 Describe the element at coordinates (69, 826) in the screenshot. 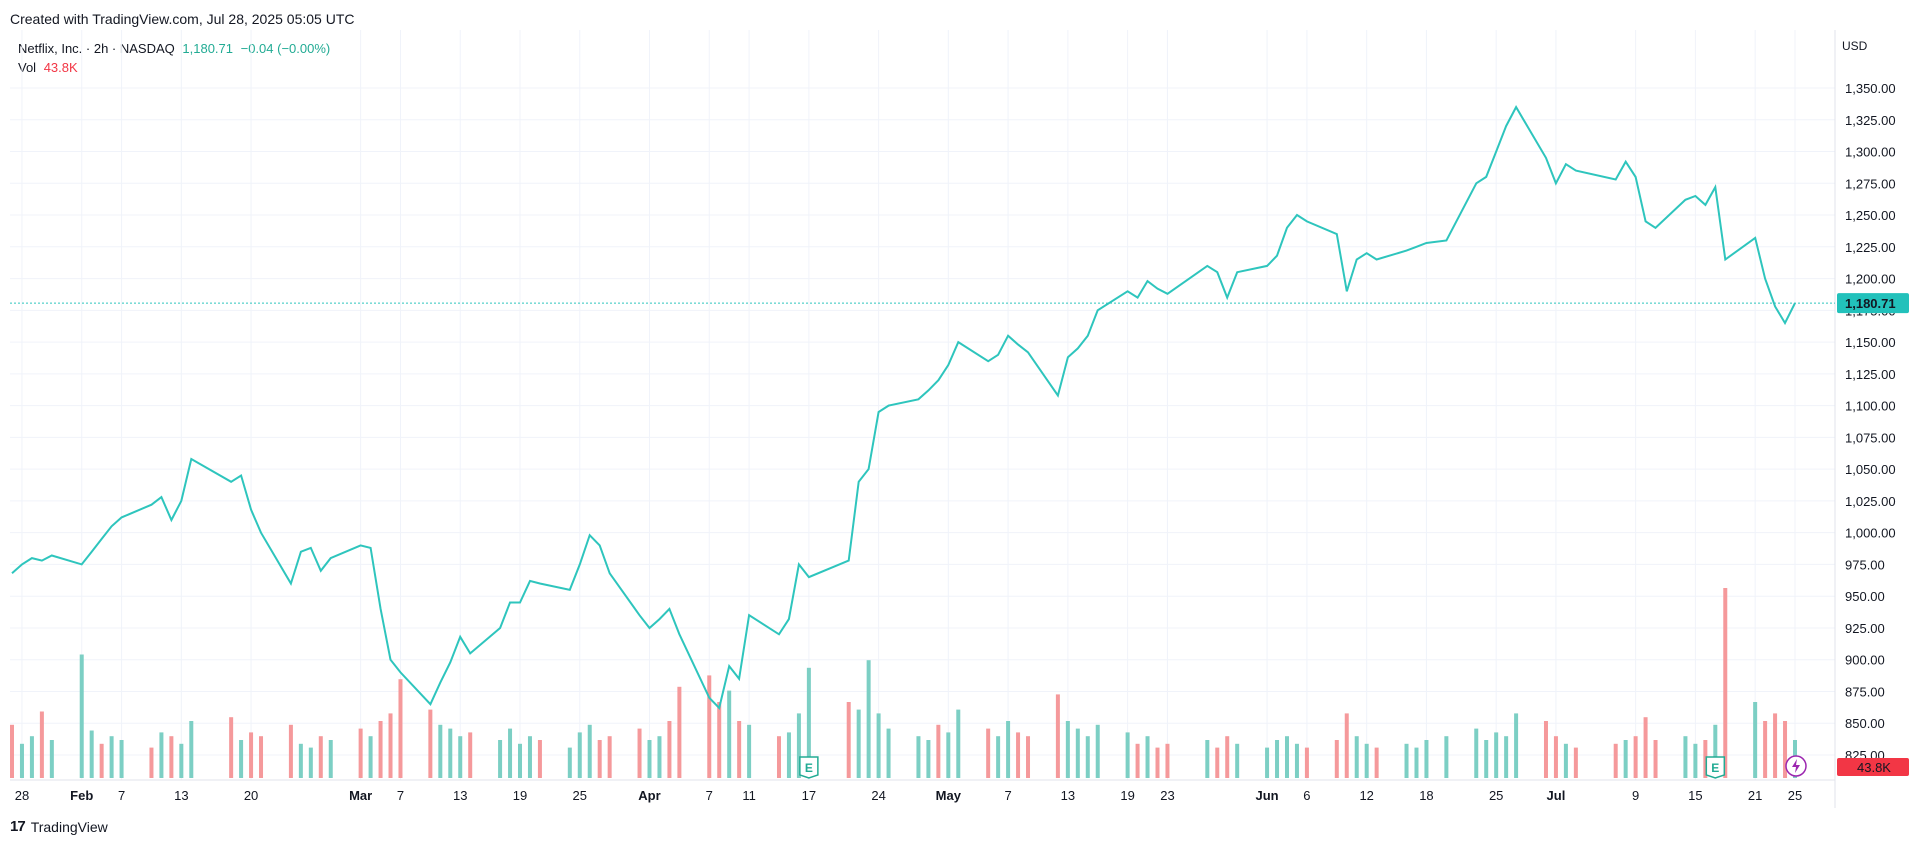

I see `footer-brand-name: TradingView` at that location.